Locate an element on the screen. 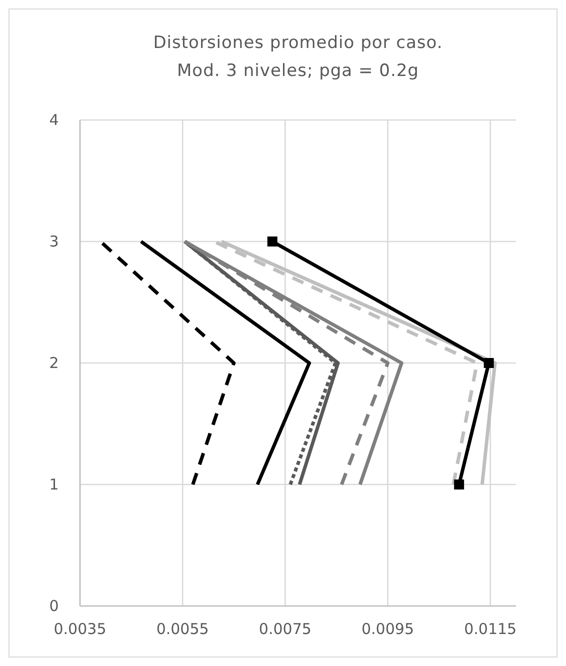 The width and height of the screenshot is (566, 666). x-tick-label: 0.0075 is located at coordinates (285, 629).